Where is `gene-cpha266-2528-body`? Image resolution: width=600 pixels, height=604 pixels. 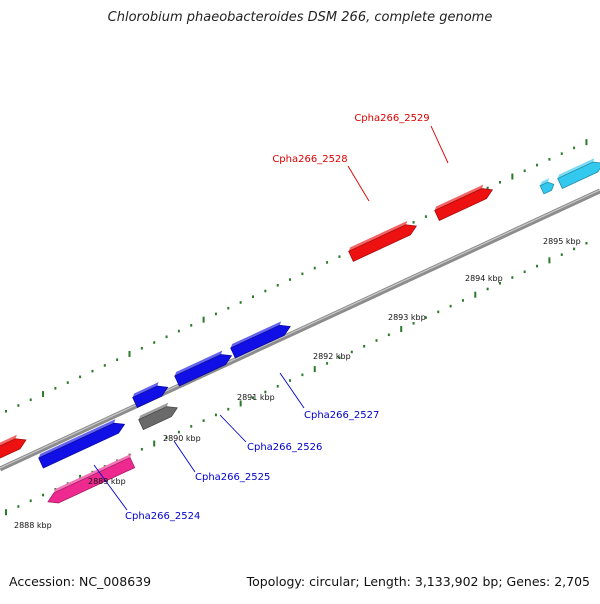
gene-cpha266-2528-body is located at coordinates (383, 243).